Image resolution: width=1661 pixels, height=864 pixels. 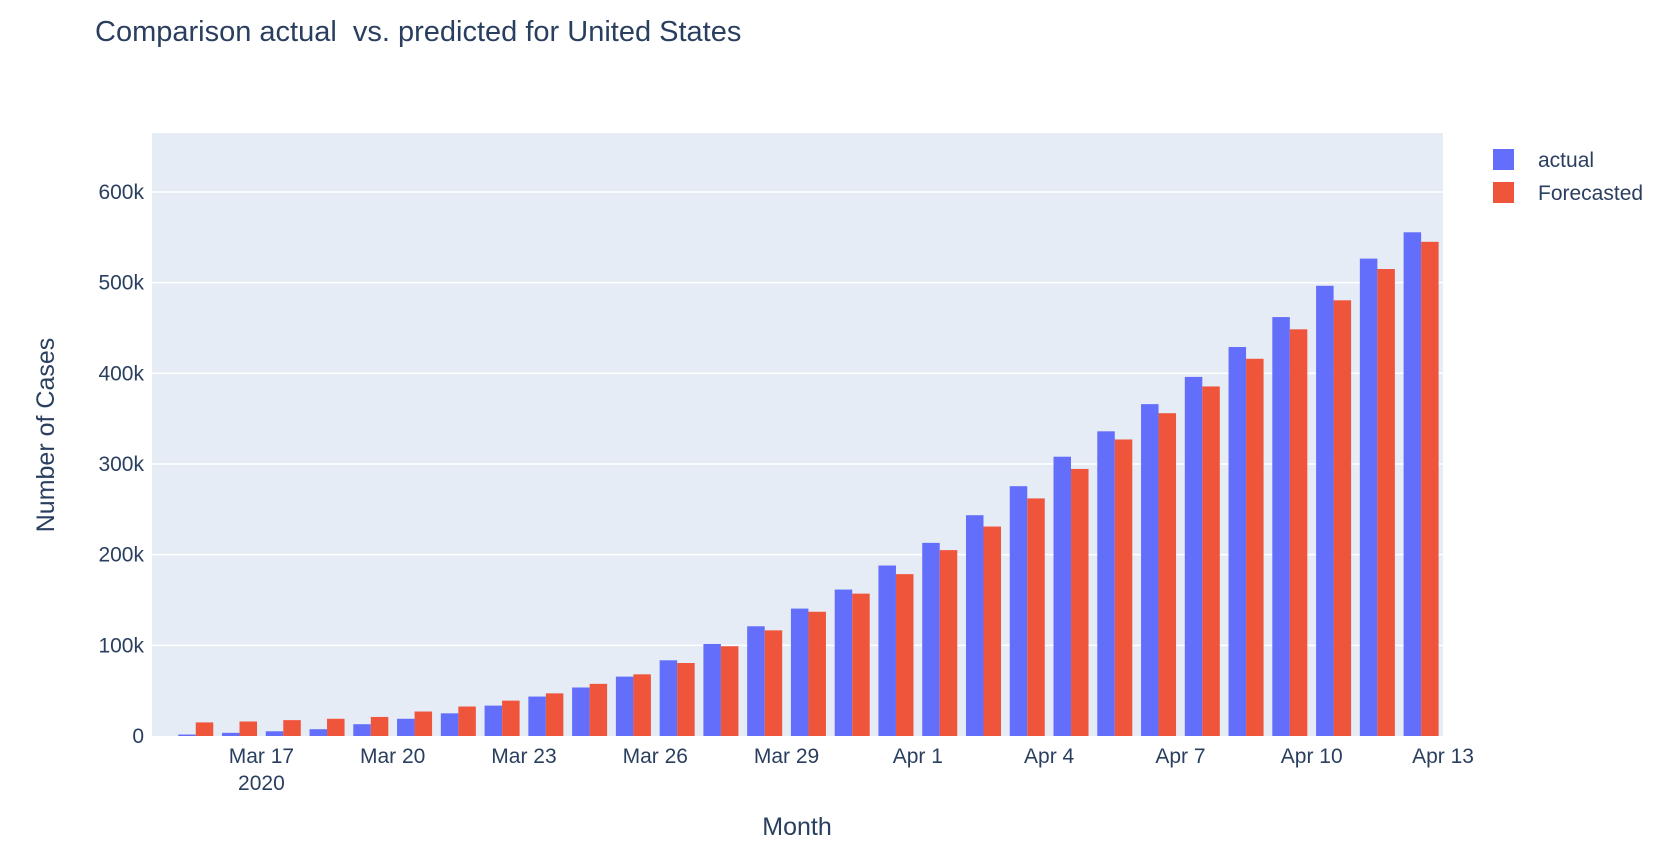 I want to click on y-tick-label: 100k, so click(x=121, y=645).